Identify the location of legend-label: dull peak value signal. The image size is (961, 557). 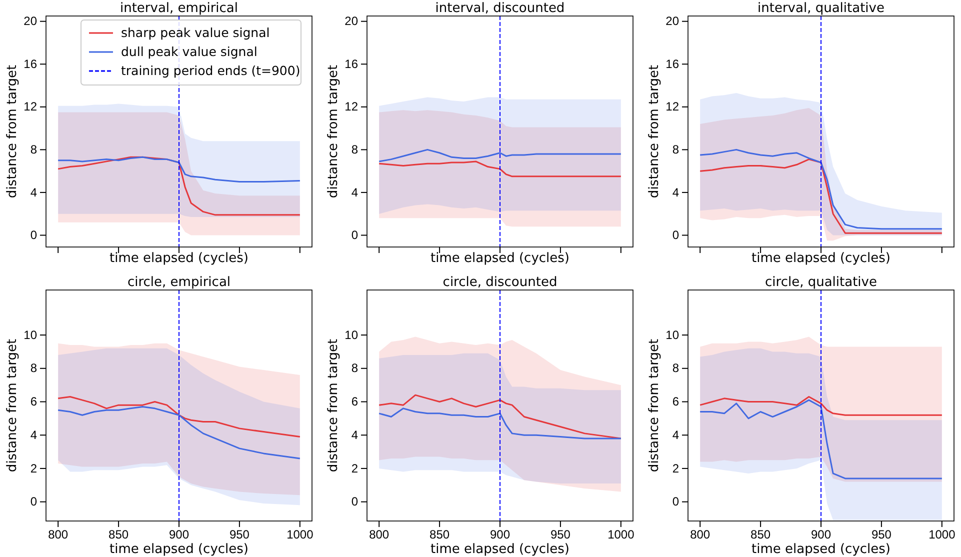
(189, 51).